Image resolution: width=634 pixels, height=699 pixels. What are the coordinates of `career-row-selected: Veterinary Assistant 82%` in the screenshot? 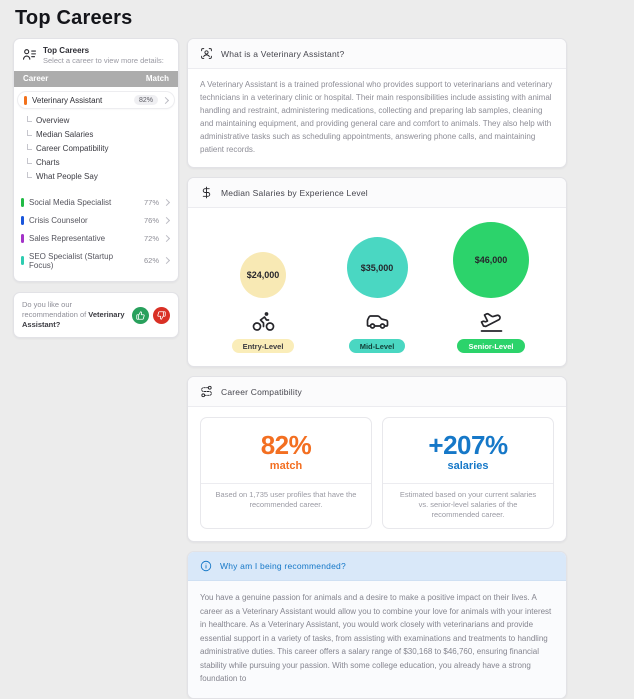 It's located at (96, 100).